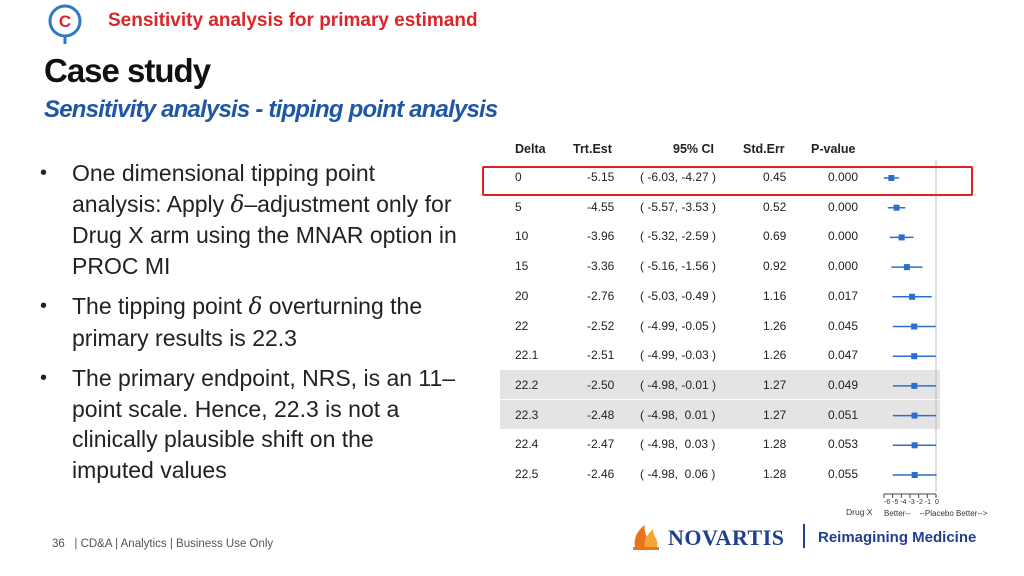 This screenshot has width=1024, height=576. Describe the element at coordinates (678, 236) in the screenshot. I see `cell-ci: ( -5.32, -2.59 )` at that location.